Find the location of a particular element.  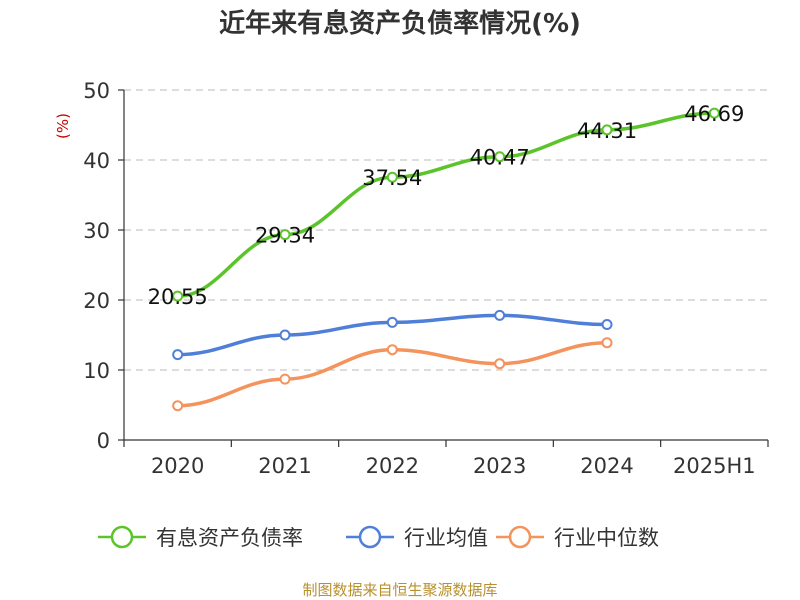

y-tick-label-10: 10 is located at coordinates (96, 371).